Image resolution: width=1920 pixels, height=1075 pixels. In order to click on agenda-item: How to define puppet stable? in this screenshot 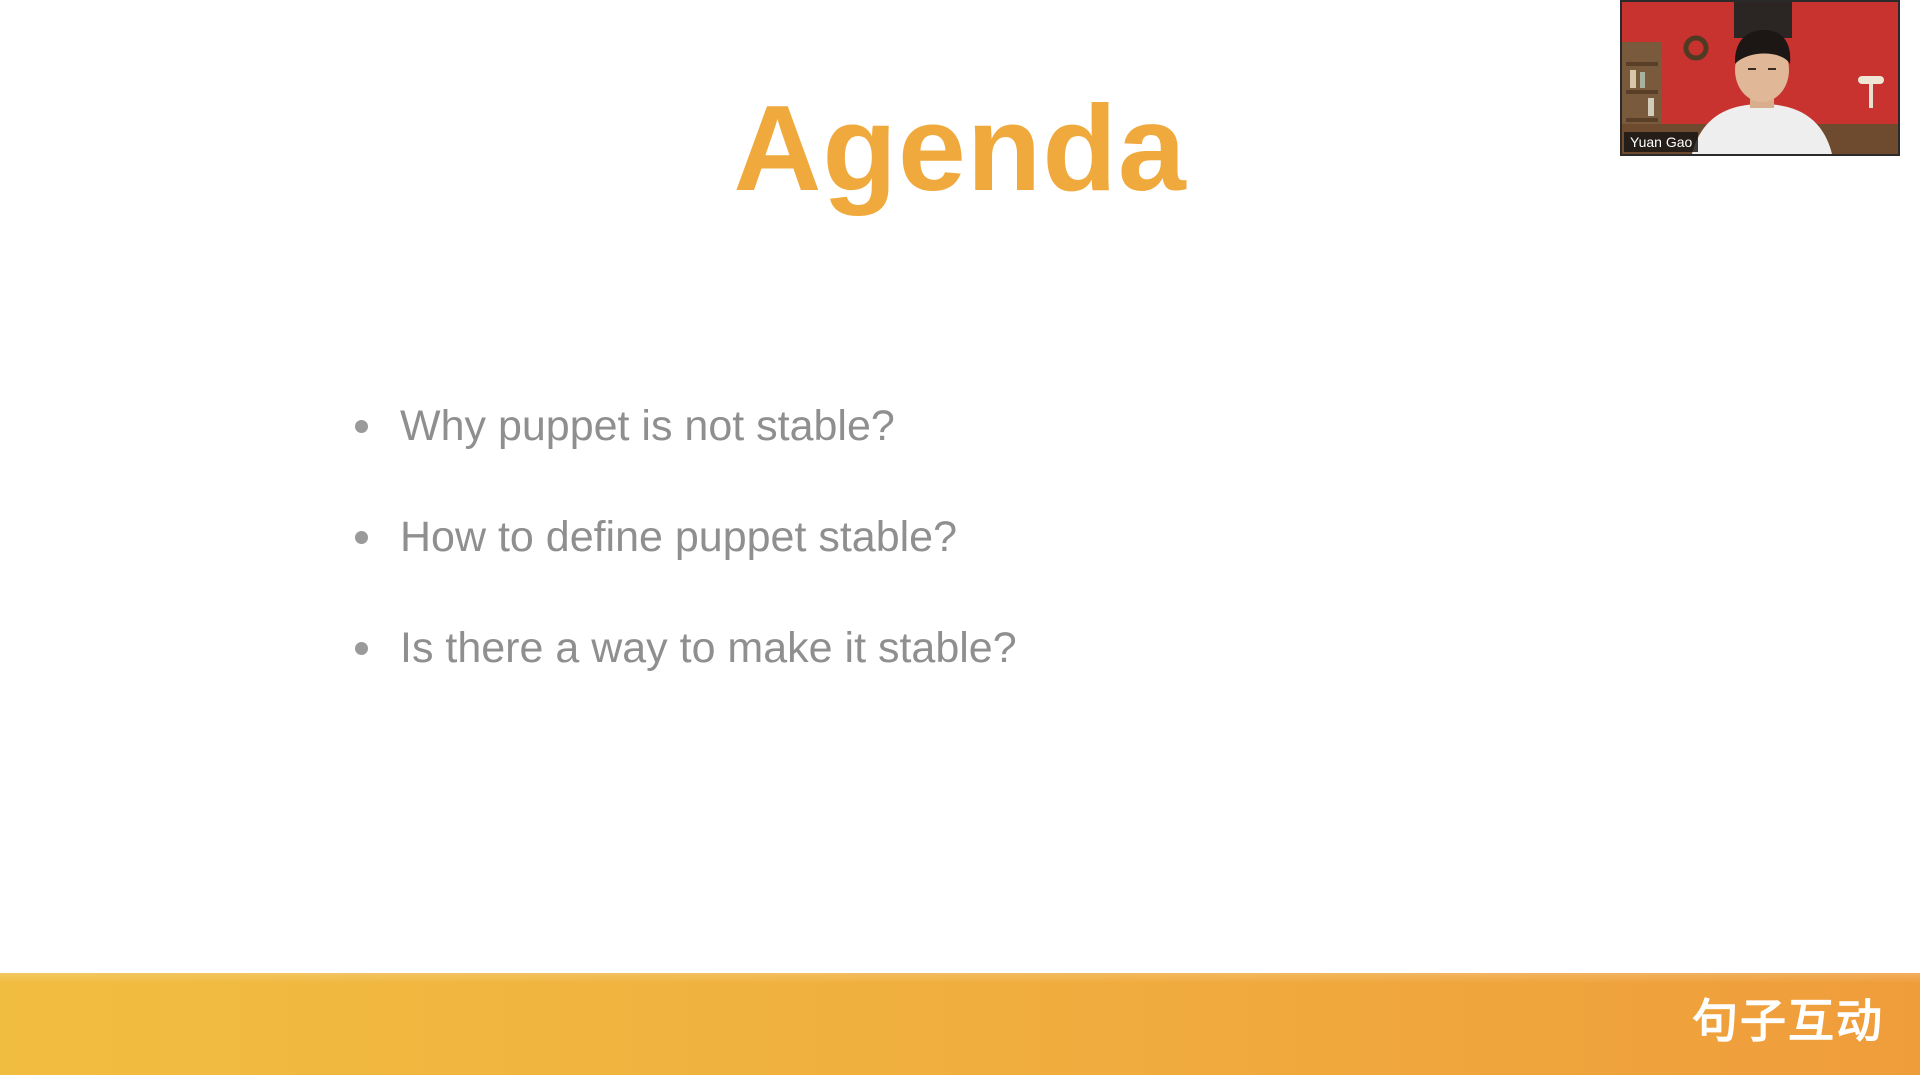, I will do `click(683, 536)`.